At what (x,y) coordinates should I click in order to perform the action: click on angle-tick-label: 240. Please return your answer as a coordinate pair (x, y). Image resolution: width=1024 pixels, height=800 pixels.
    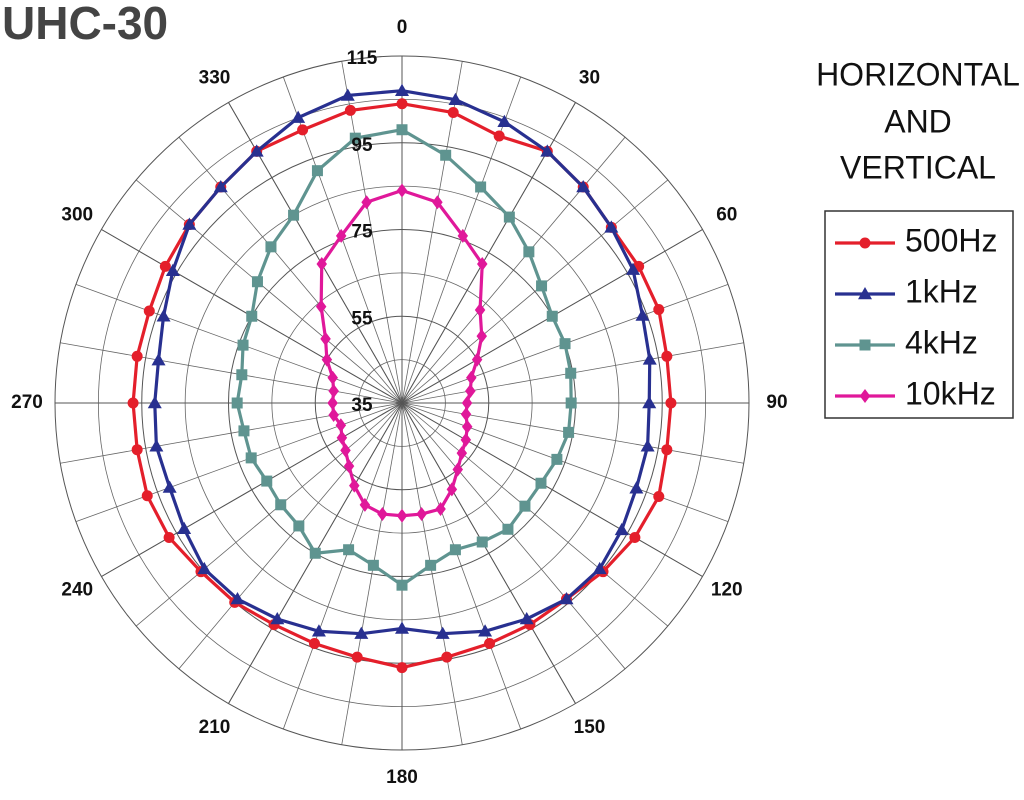
    Looking at the image, I should click on (77, 590).